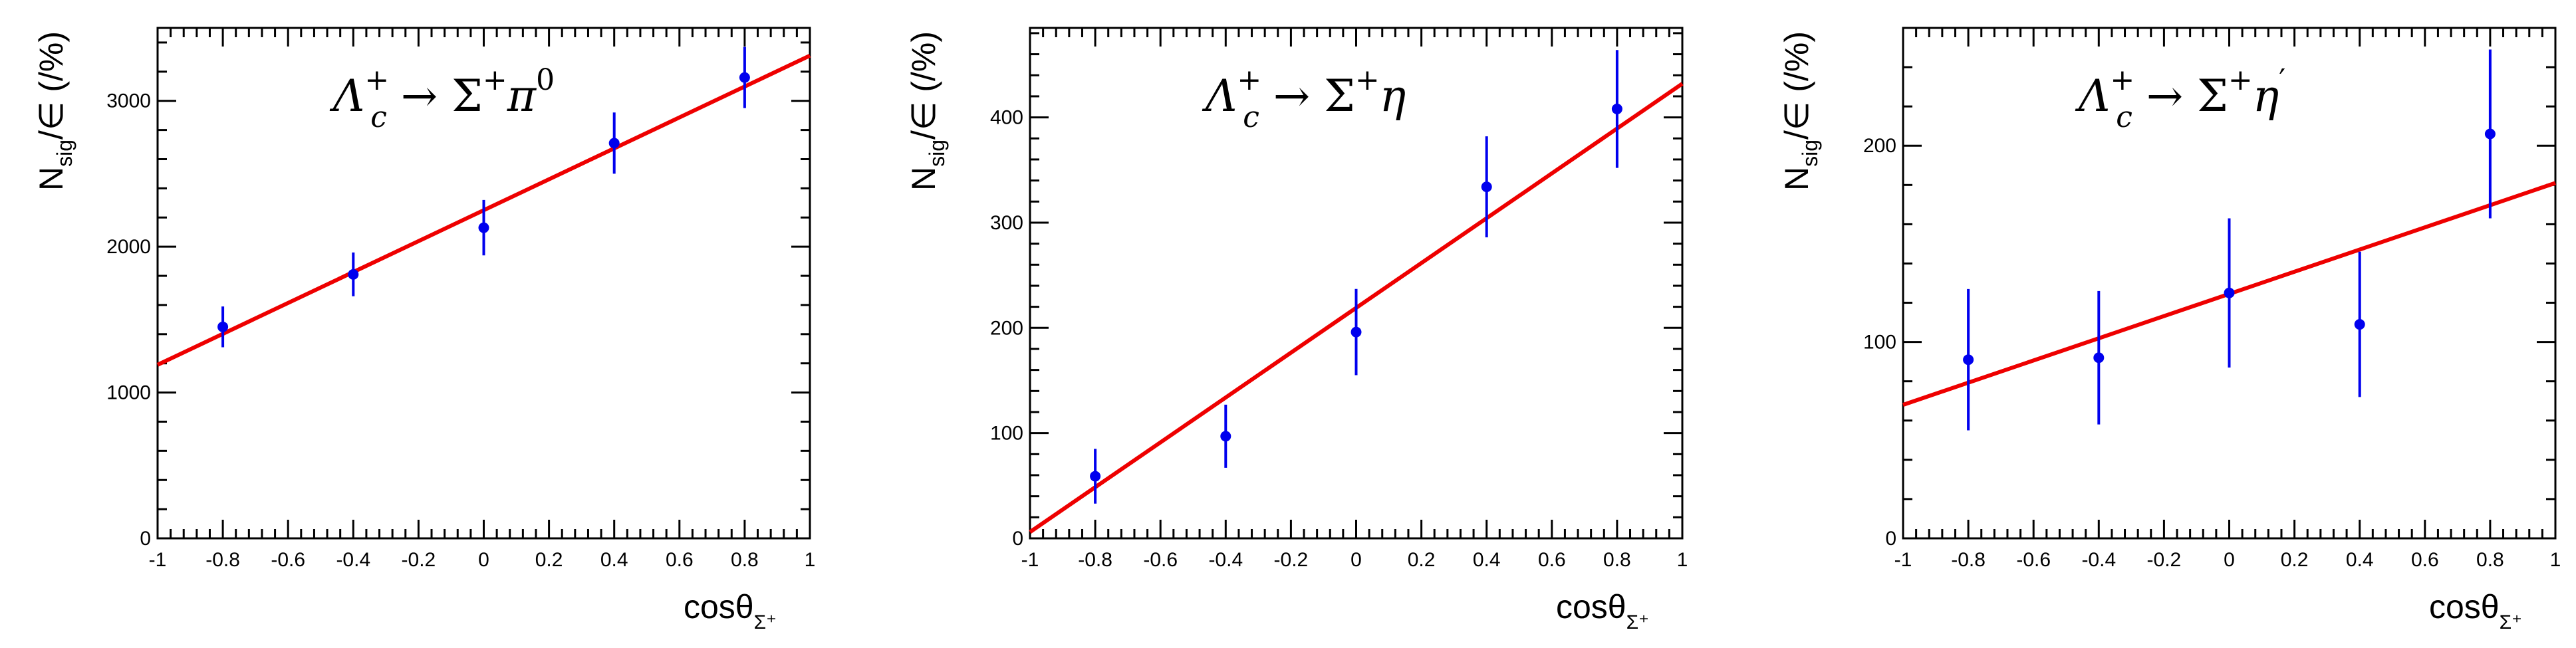 This screenshot has height=648, width=2576. I want to click on decay-label: Λ+ c → Σ+η′, so click(2180, 98).